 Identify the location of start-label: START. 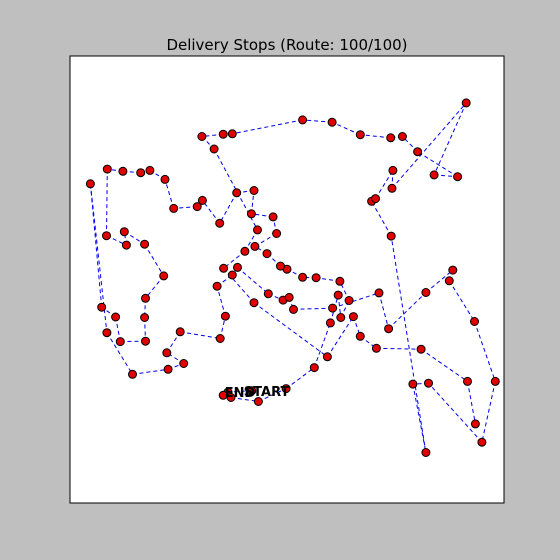
(267, 392).